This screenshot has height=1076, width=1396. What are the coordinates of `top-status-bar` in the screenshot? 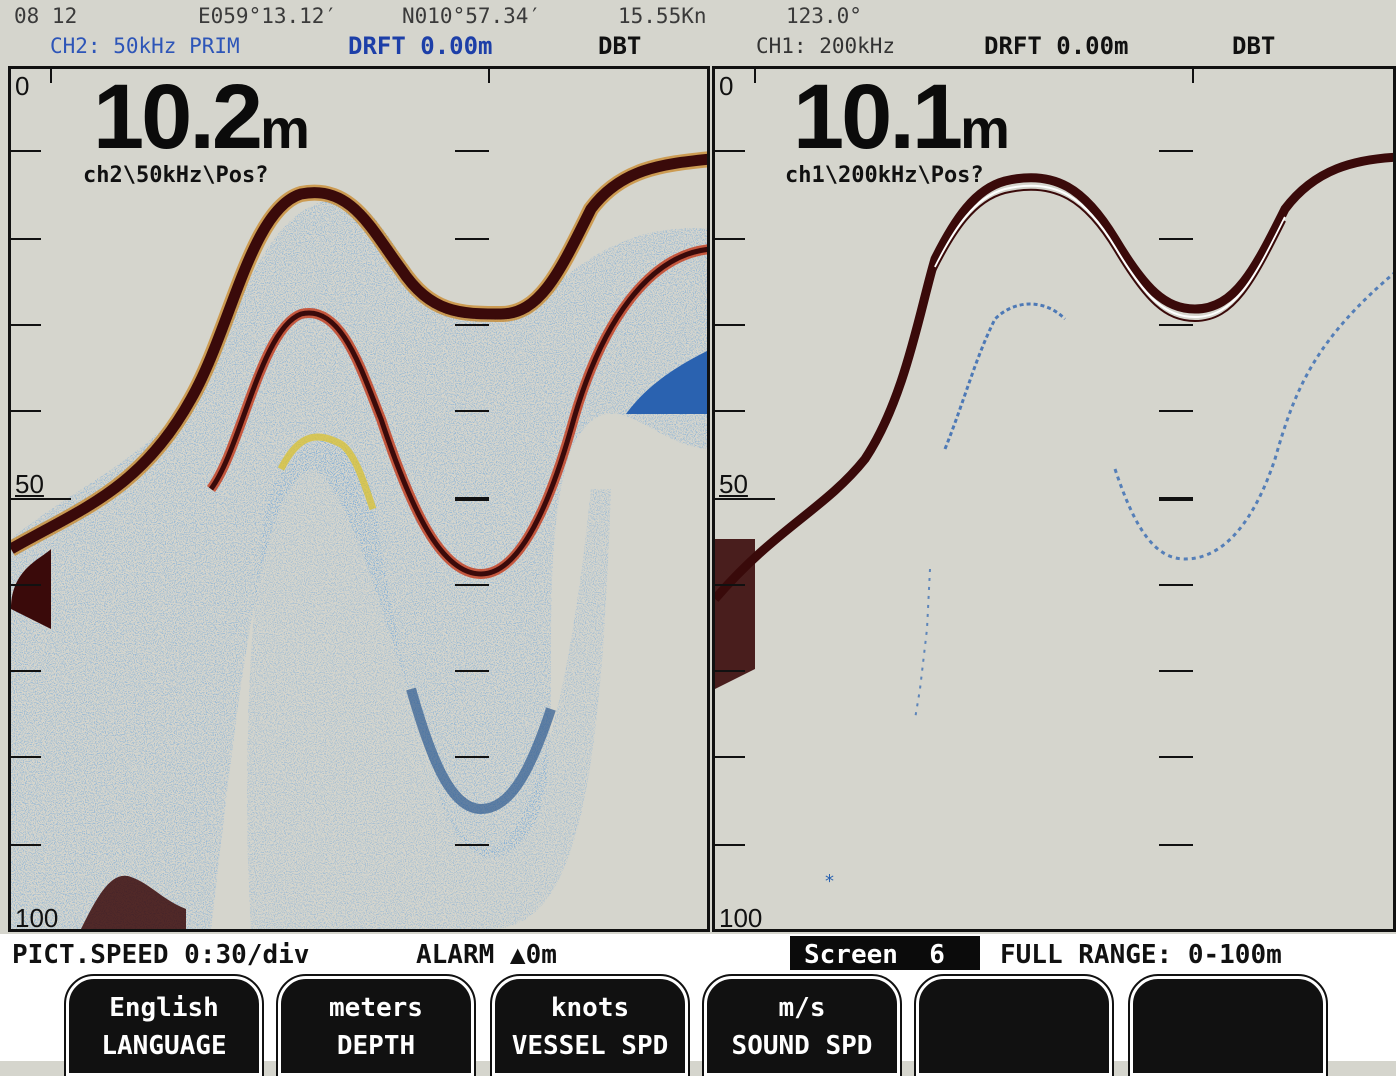 It's located at (698, 32).